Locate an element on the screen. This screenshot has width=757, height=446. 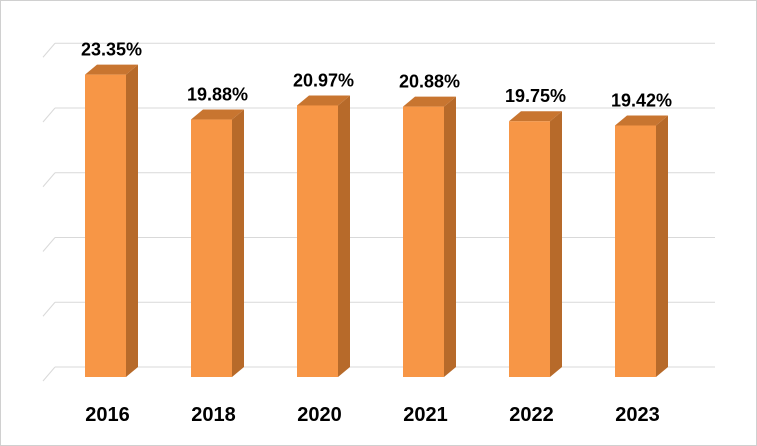
bar-2022 is located at coordinates (535, 244).